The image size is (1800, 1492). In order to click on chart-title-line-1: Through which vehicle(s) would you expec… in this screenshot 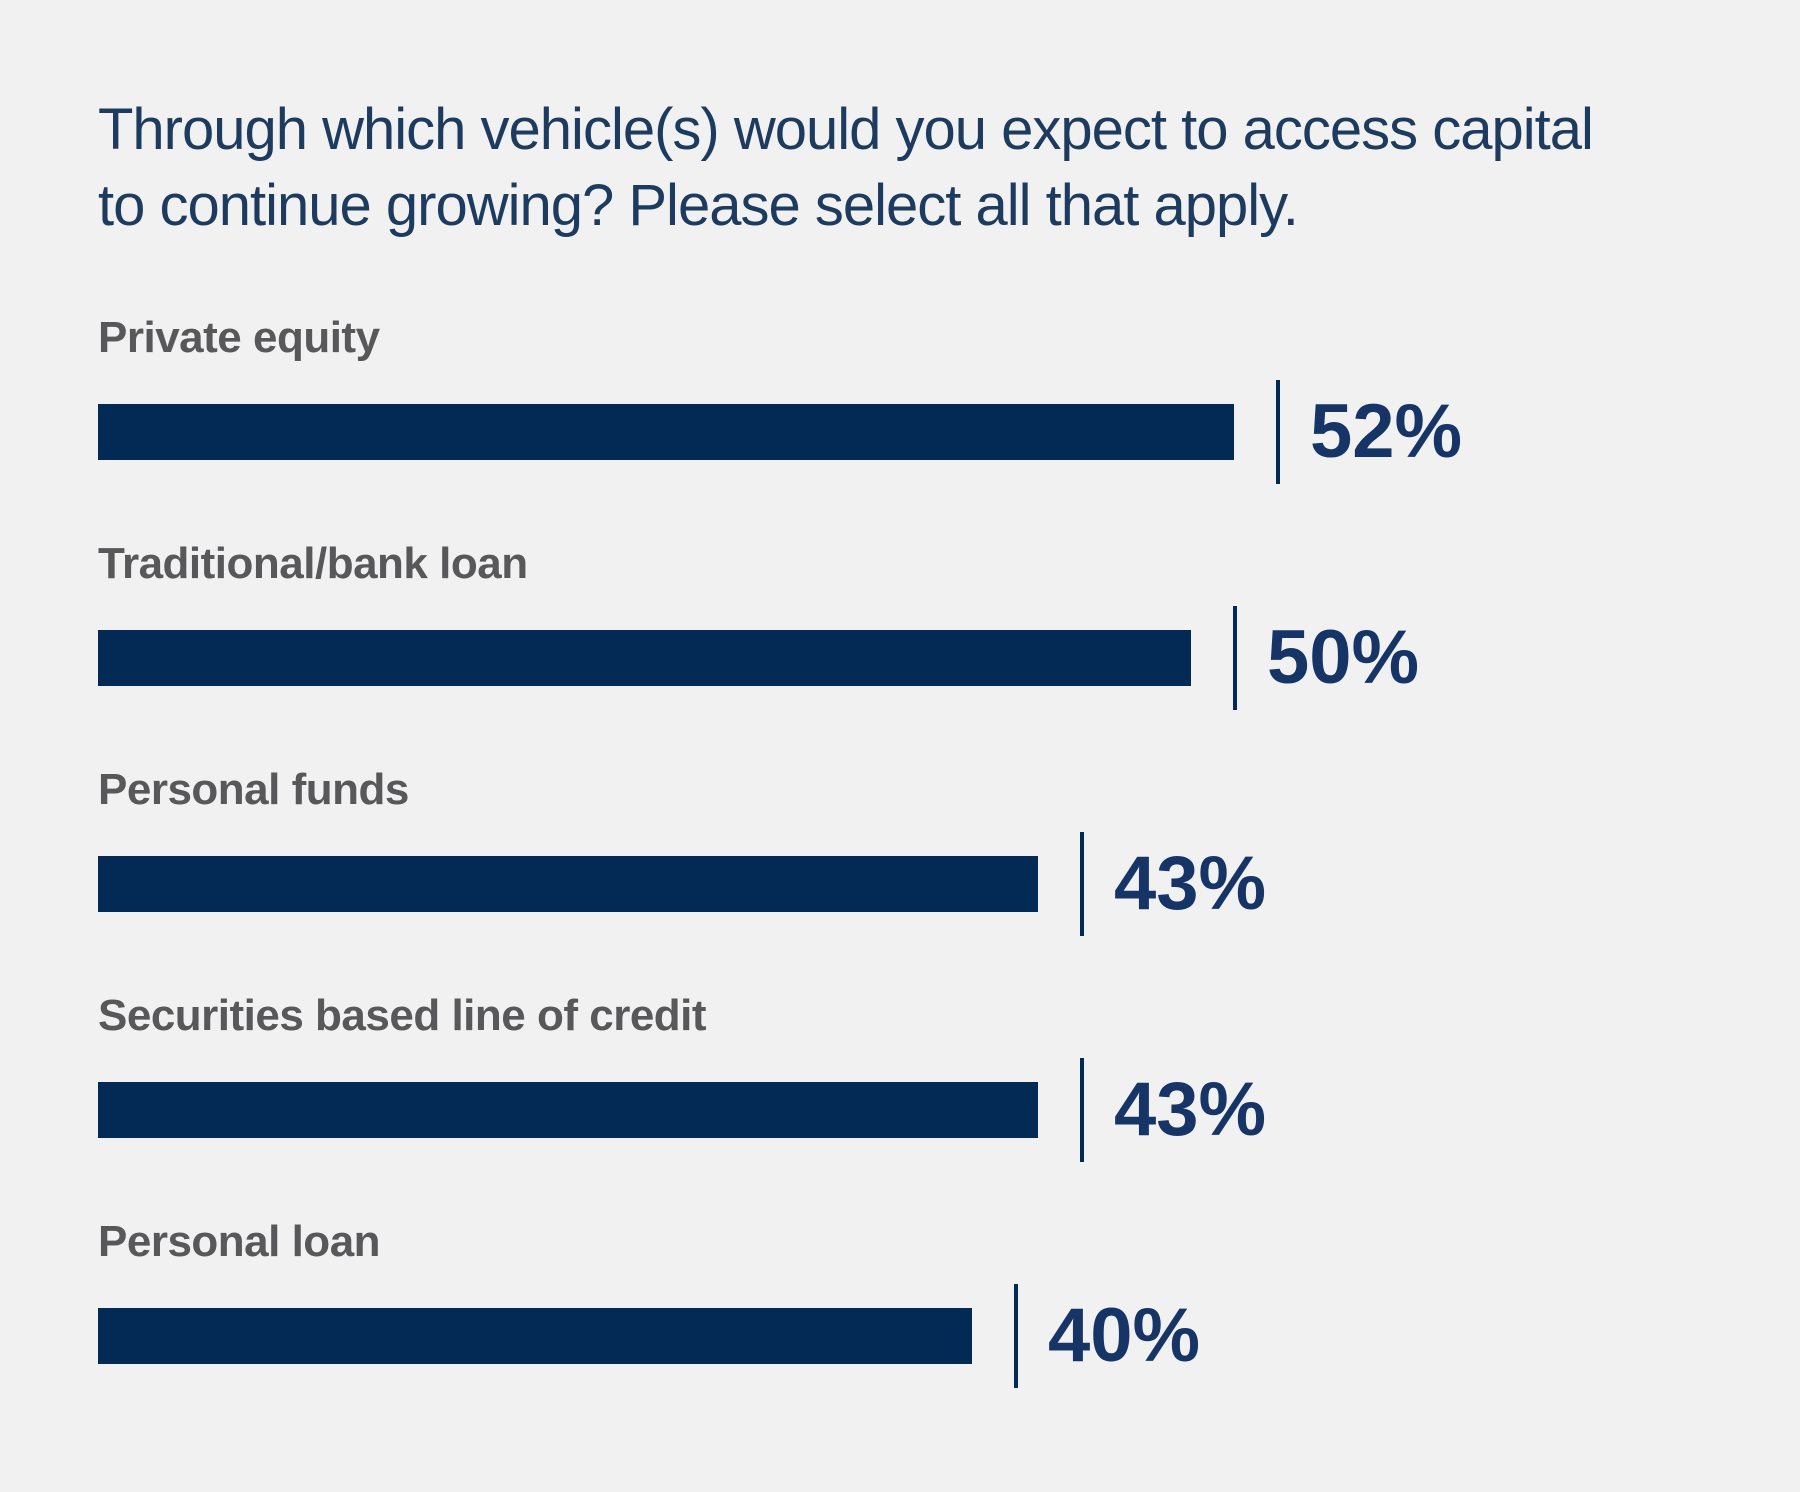, I will do `click(846, 129)`.